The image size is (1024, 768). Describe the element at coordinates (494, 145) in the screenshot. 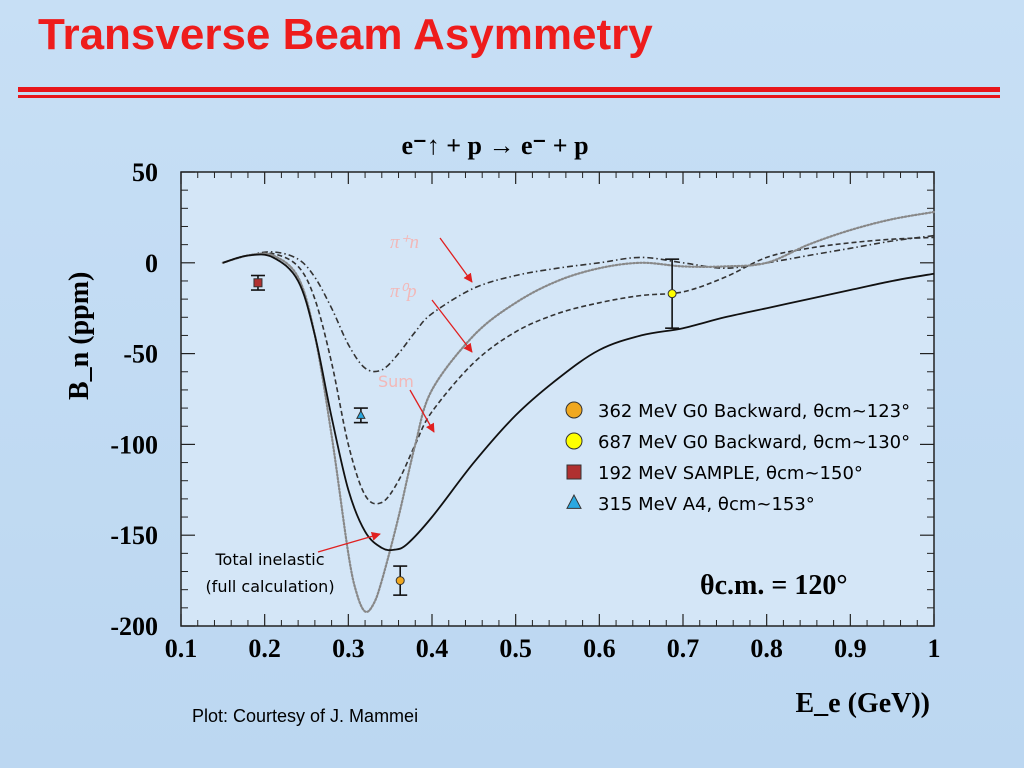

I see `reaction-label: e⁻↑ + p → e⁻ + p` at that location.